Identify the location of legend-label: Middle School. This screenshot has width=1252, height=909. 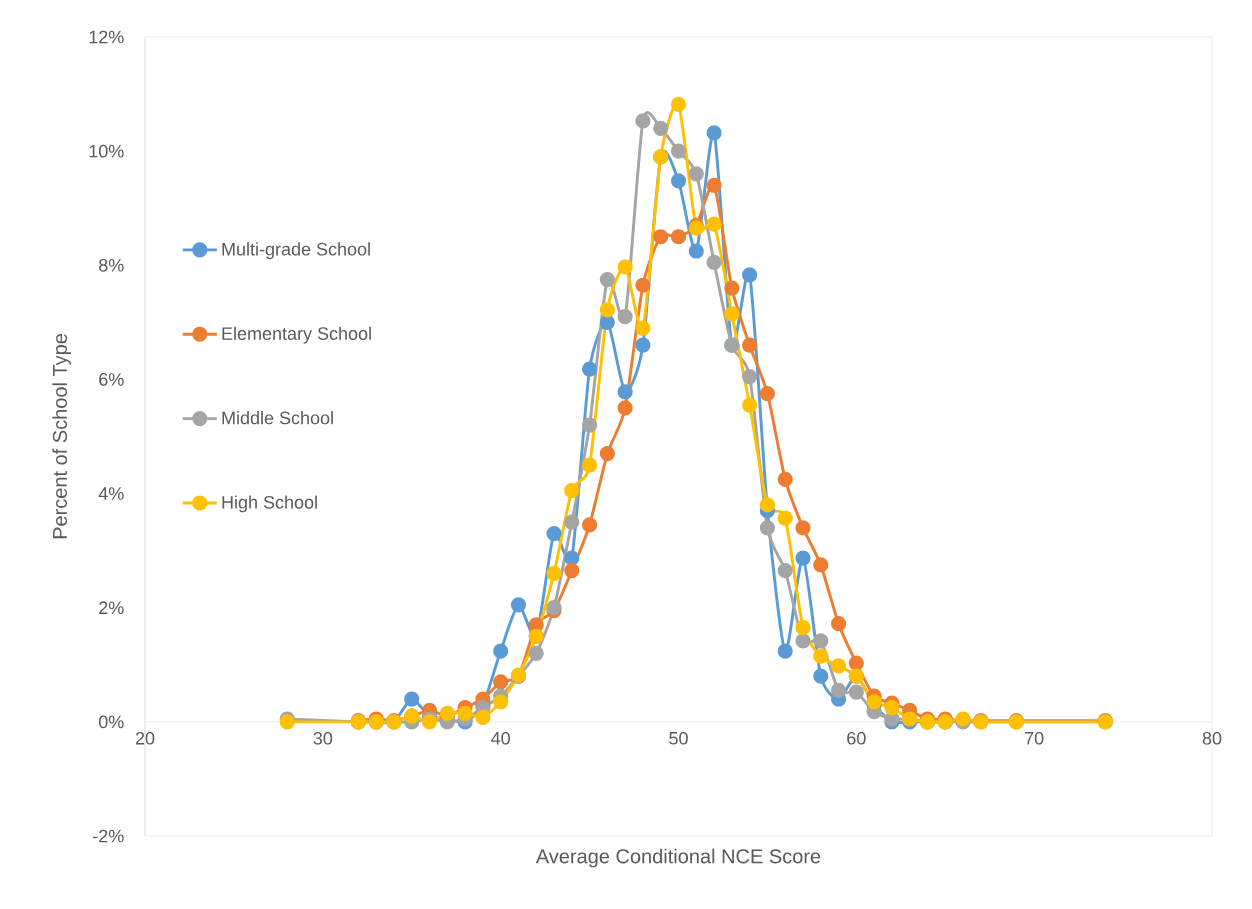
(277, 418).